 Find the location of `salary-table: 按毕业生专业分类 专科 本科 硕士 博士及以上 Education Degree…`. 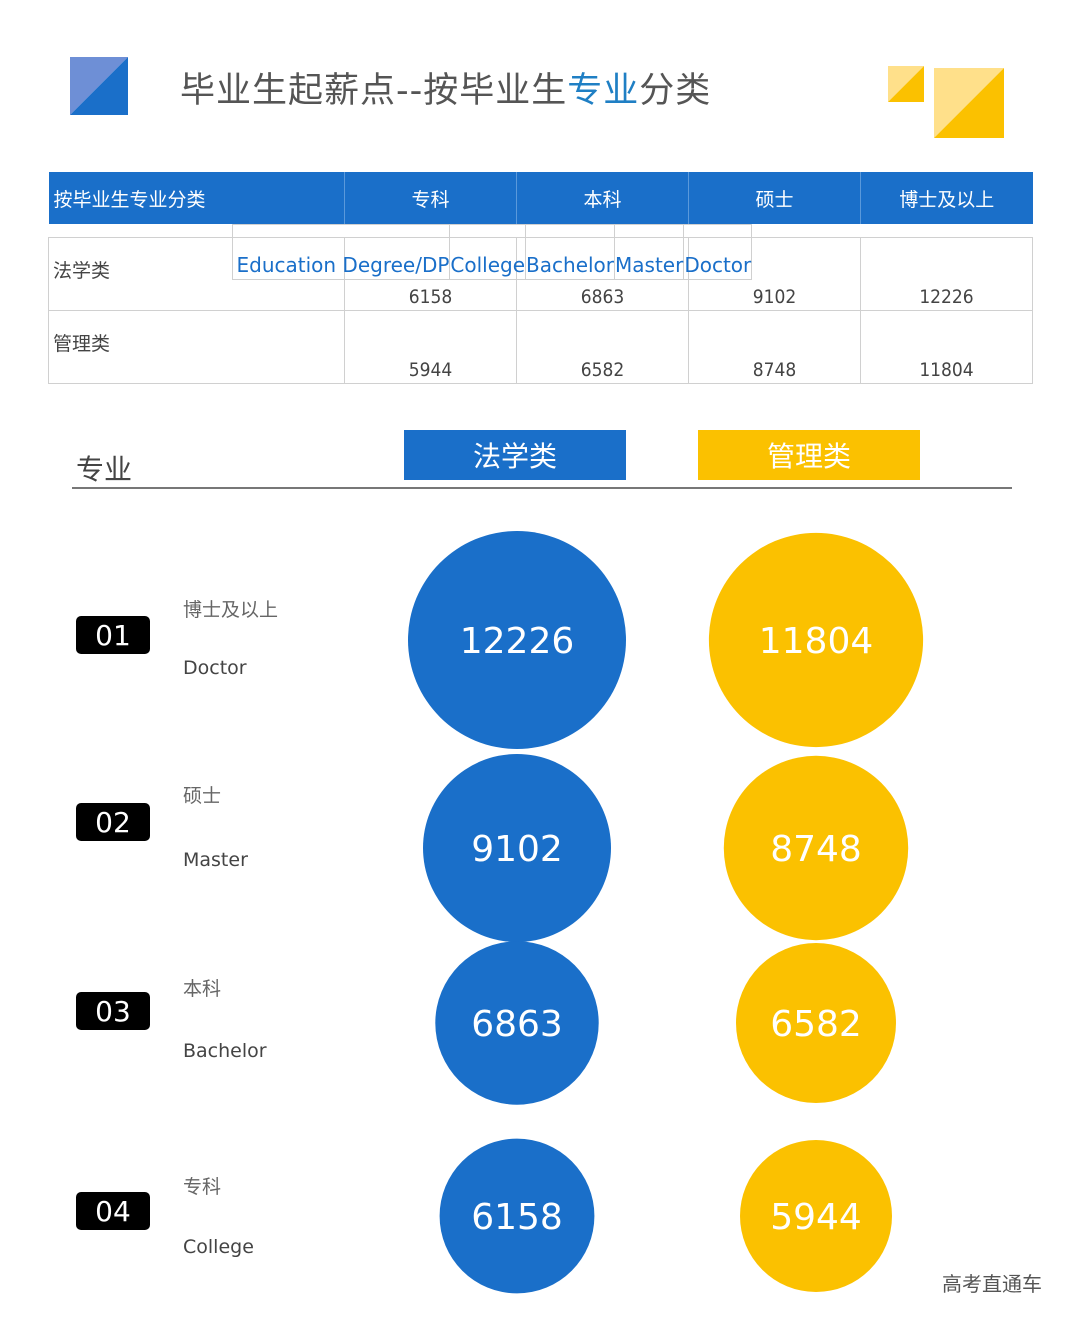

salary-table: 按毕业生专业分类 专科 本科 硕士 博士及以上 Education Degree… is located at coordinates (540, 278).